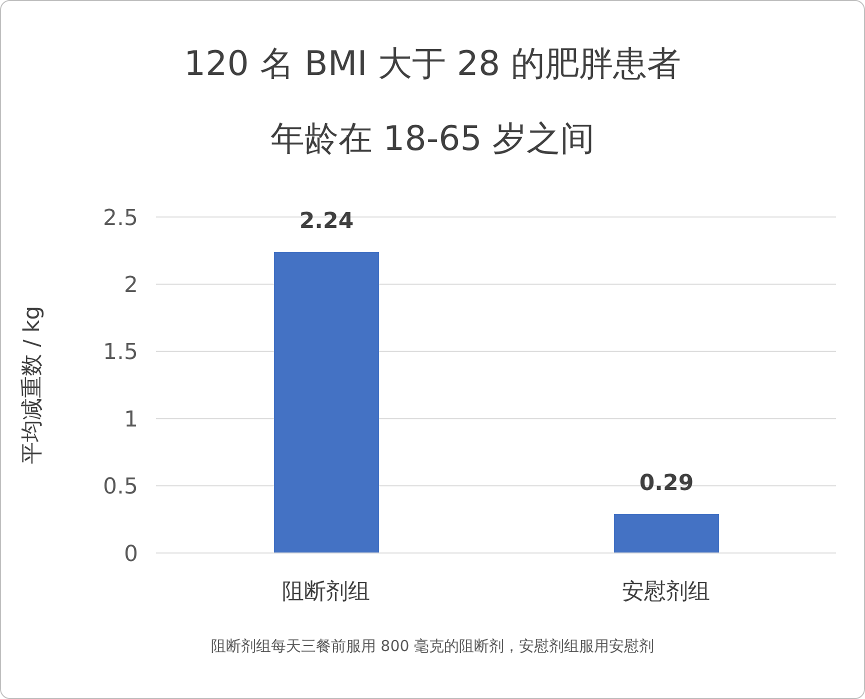 The height and width of the screenshot is (699, 865). I want to click on y-tick-label: 2, so click(131, 285).